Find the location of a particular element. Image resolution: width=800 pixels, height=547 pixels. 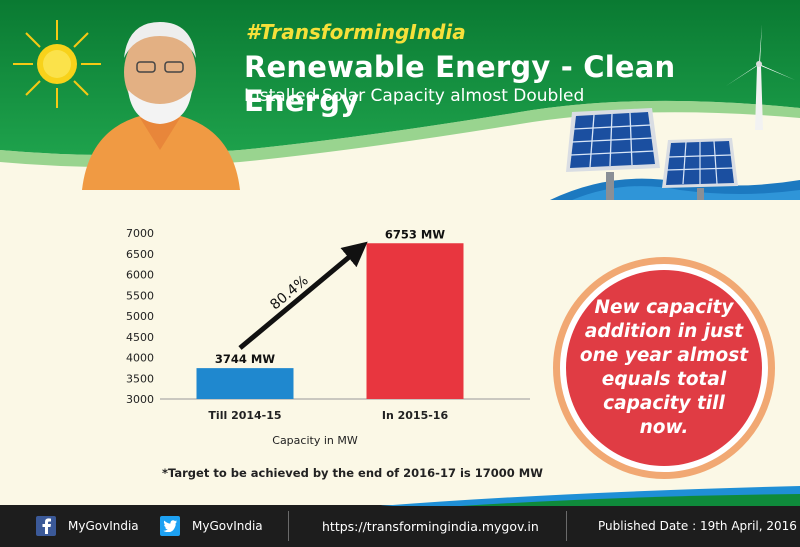

twitter-link: MyGovIndia is located at coordinates (211, 526).